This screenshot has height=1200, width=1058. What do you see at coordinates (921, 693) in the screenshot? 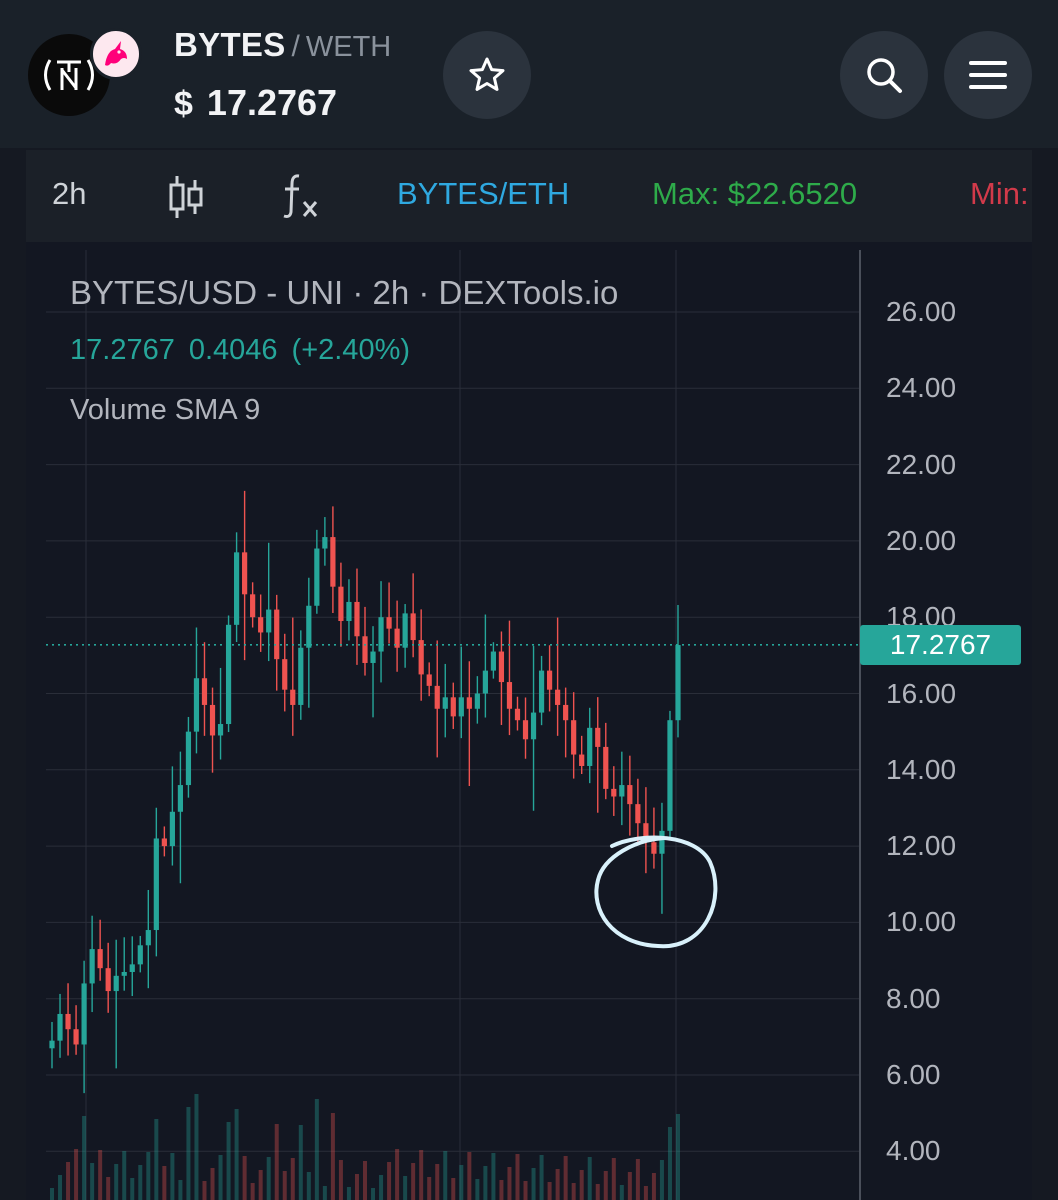
I see `price-axis-tick: 16.00` at bounding box center [921, 693].